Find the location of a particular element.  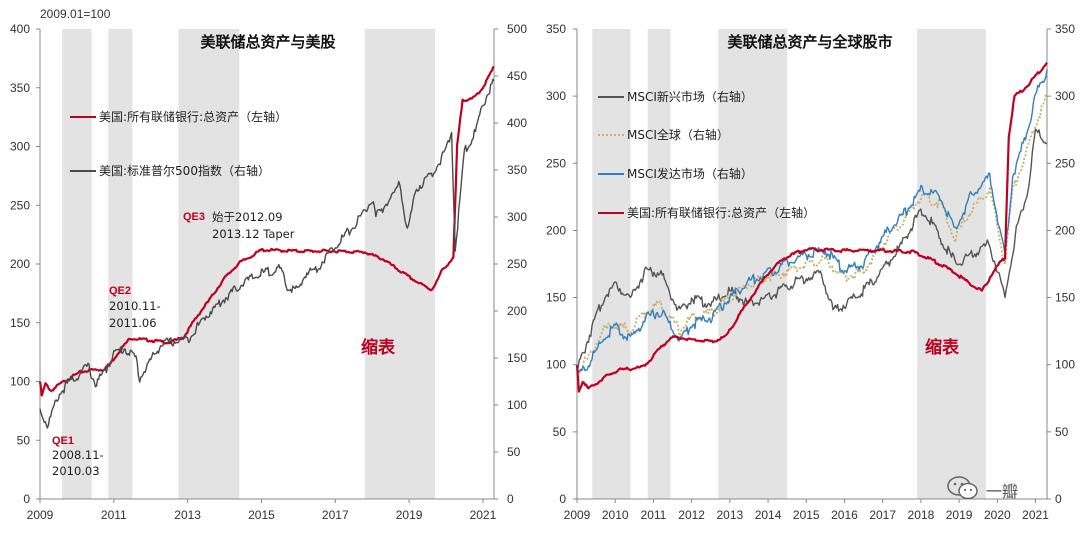

legend-label: MSCI发达市场（右轴） is located at coordinates (690, 173).